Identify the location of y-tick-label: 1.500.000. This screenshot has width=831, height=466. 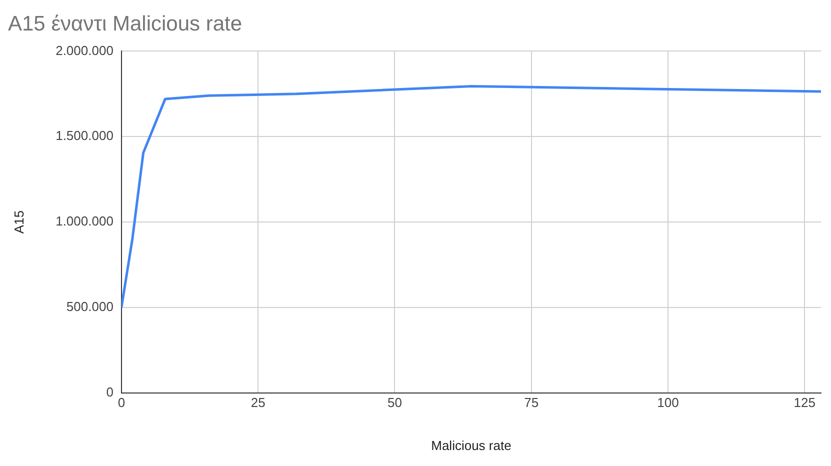
(85, 136).